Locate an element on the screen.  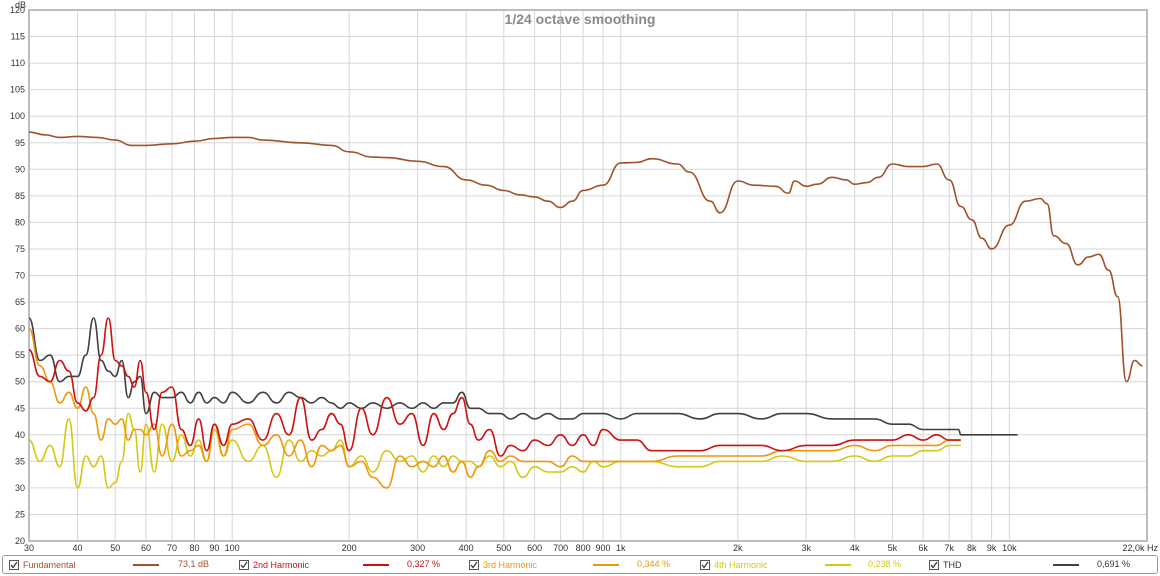
legend-item-thd: THD is located at coordinates (945, 564).